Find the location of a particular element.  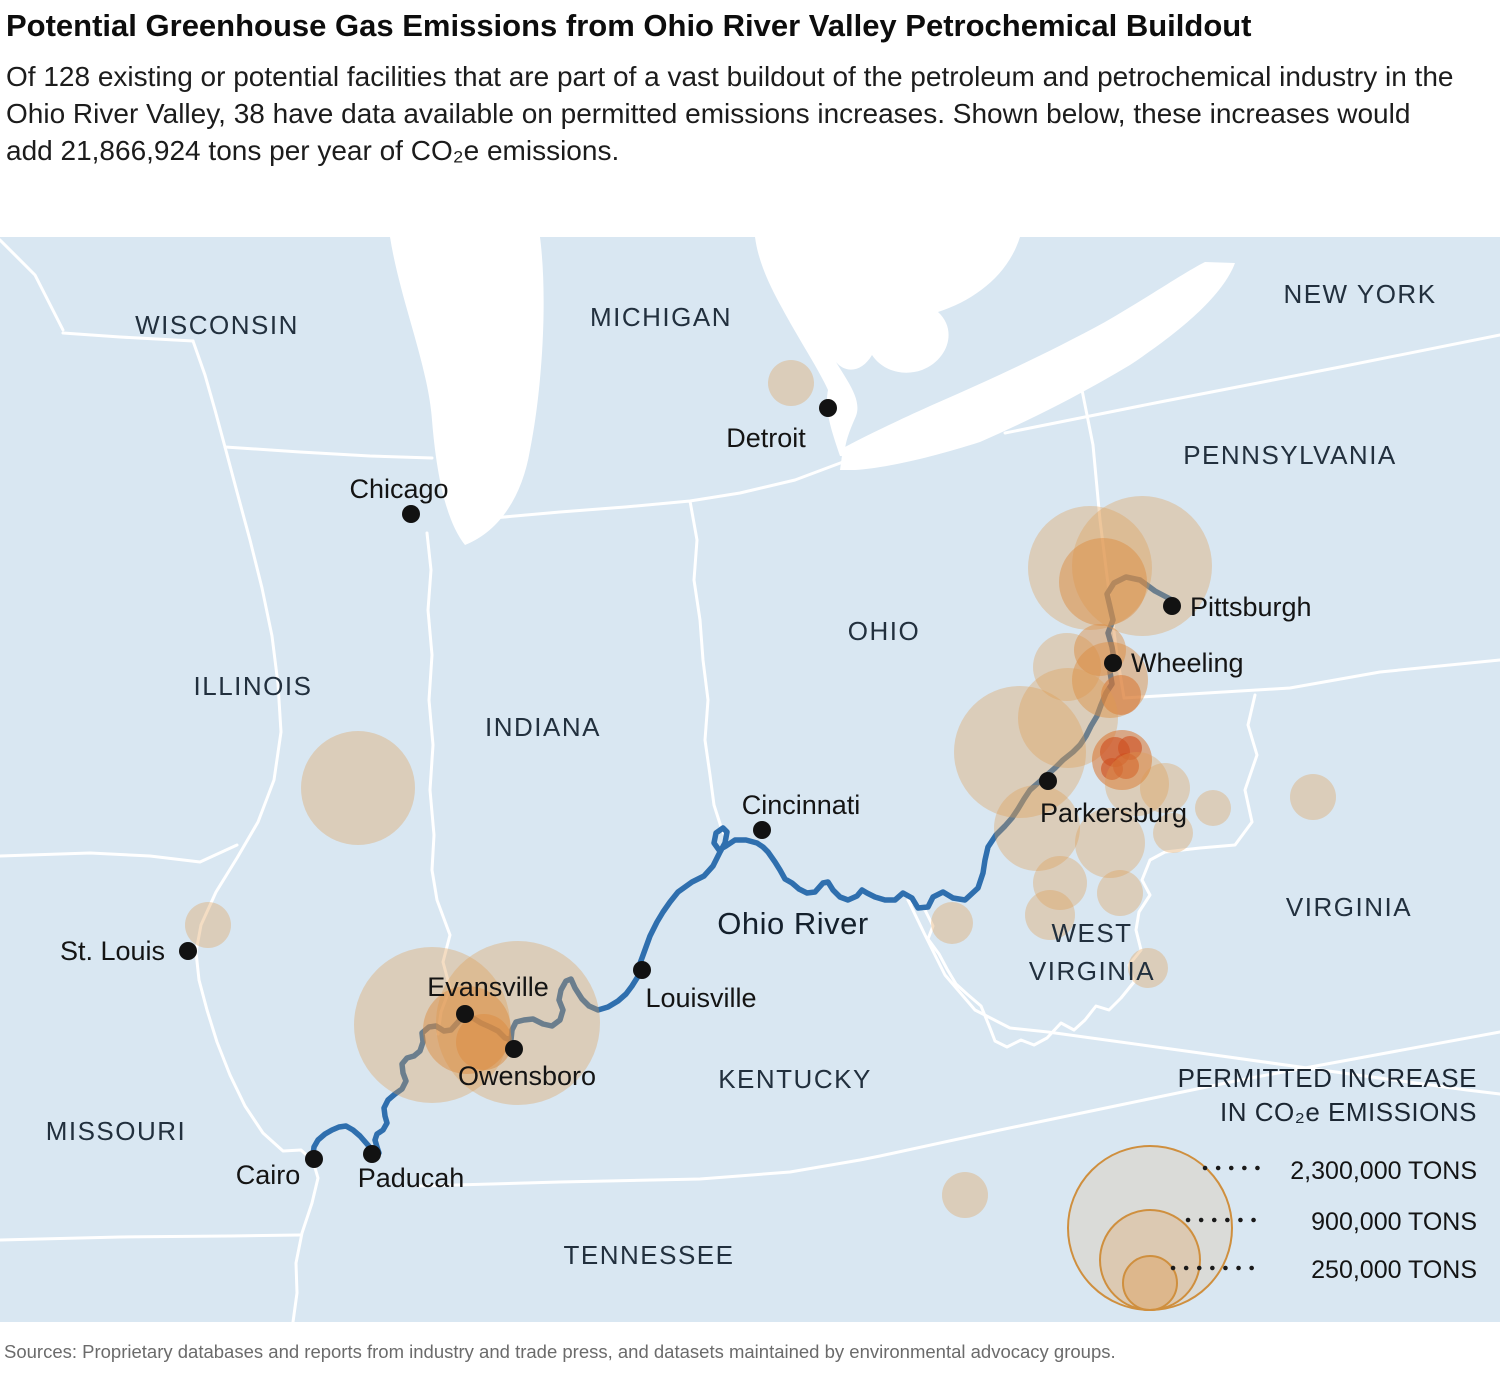

lake-erie is located at coordinates (1037, 366).